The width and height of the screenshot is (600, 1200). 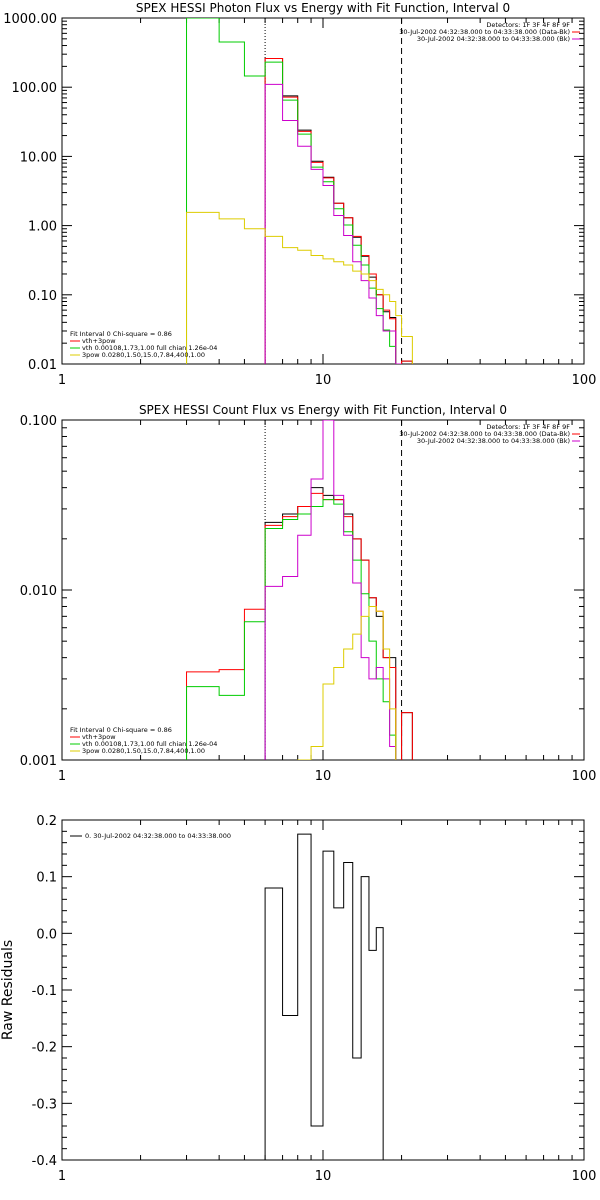 I want to click on y-tick-label: 100.00, so click(x=35, y=88).